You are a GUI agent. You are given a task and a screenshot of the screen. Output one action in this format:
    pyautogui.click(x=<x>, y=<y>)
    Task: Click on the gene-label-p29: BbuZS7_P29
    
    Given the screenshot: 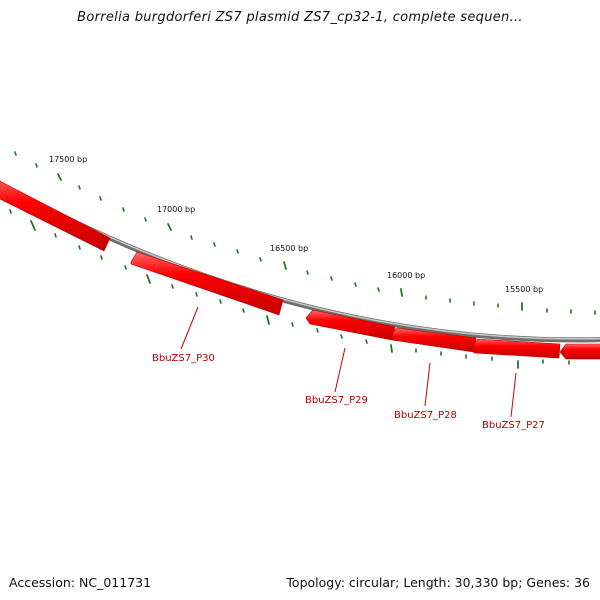 What is the action you would take?
    pyautogui.click(x=336, y=400)
    